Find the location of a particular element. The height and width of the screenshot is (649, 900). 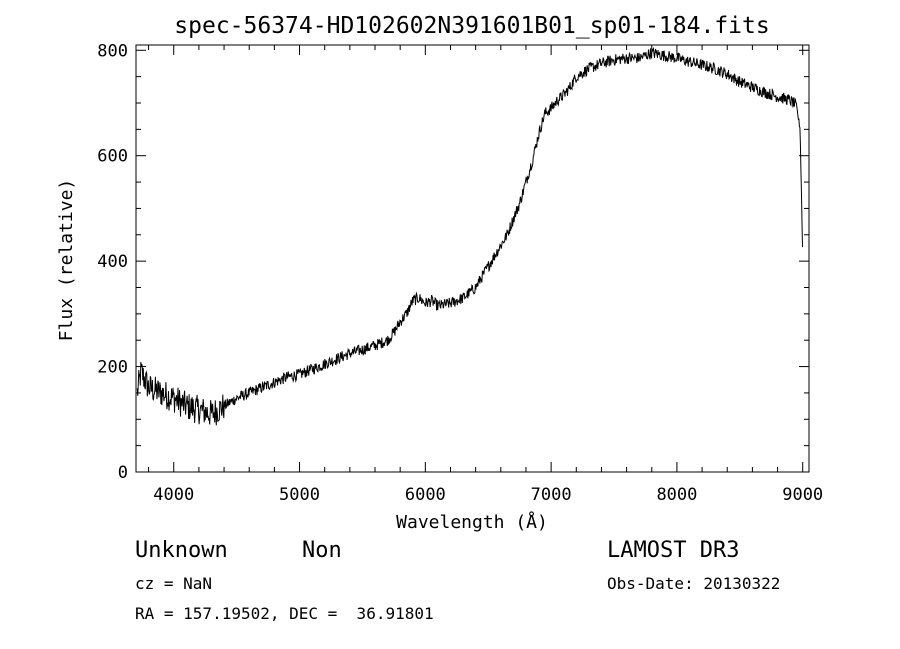

y-tick-label: 400 is located at coordinates (112, 262).